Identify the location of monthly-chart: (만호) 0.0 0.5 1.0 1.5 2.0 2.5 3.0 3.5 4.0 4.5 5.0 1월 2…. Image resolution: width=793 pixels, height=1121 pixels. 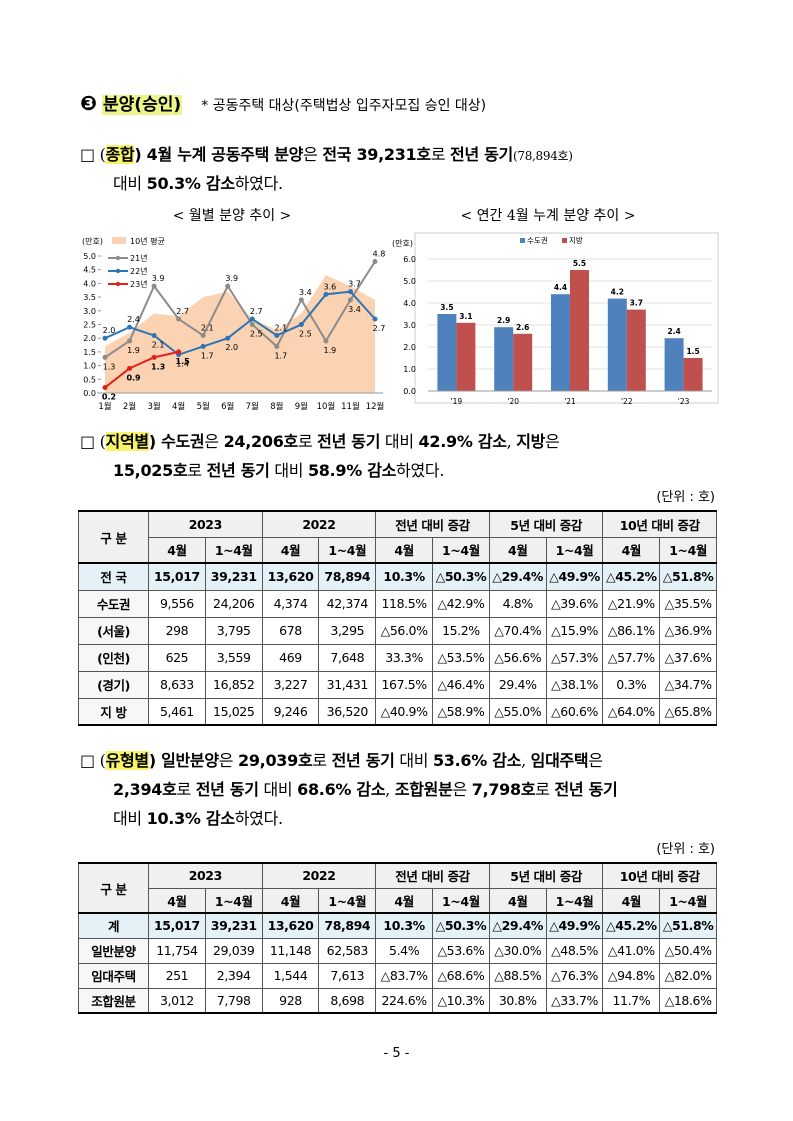
(233, 324).